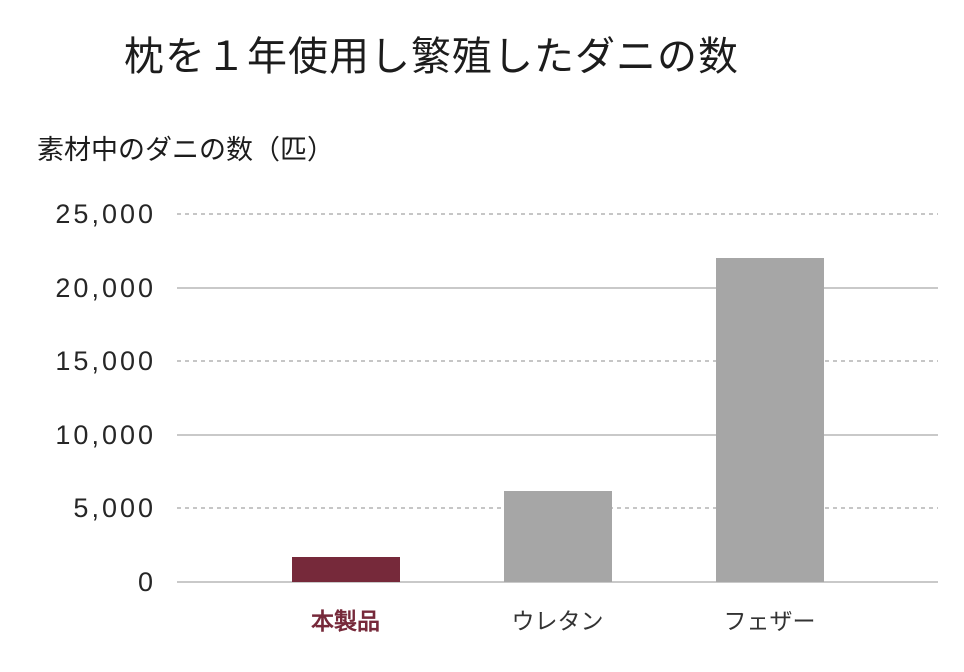 This screenshot has width=964, height=672. I want to click on chart-title: 枕を１年使用し繁殖したダニの数, so click(431, 57).